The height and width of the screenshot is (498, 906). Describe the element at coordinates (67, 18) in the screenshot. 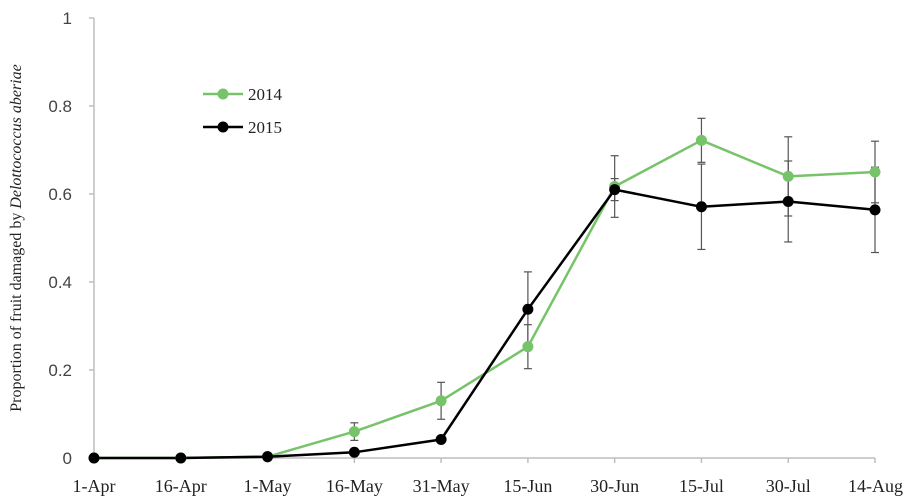

I see `y-tick-label: 1` at that location.